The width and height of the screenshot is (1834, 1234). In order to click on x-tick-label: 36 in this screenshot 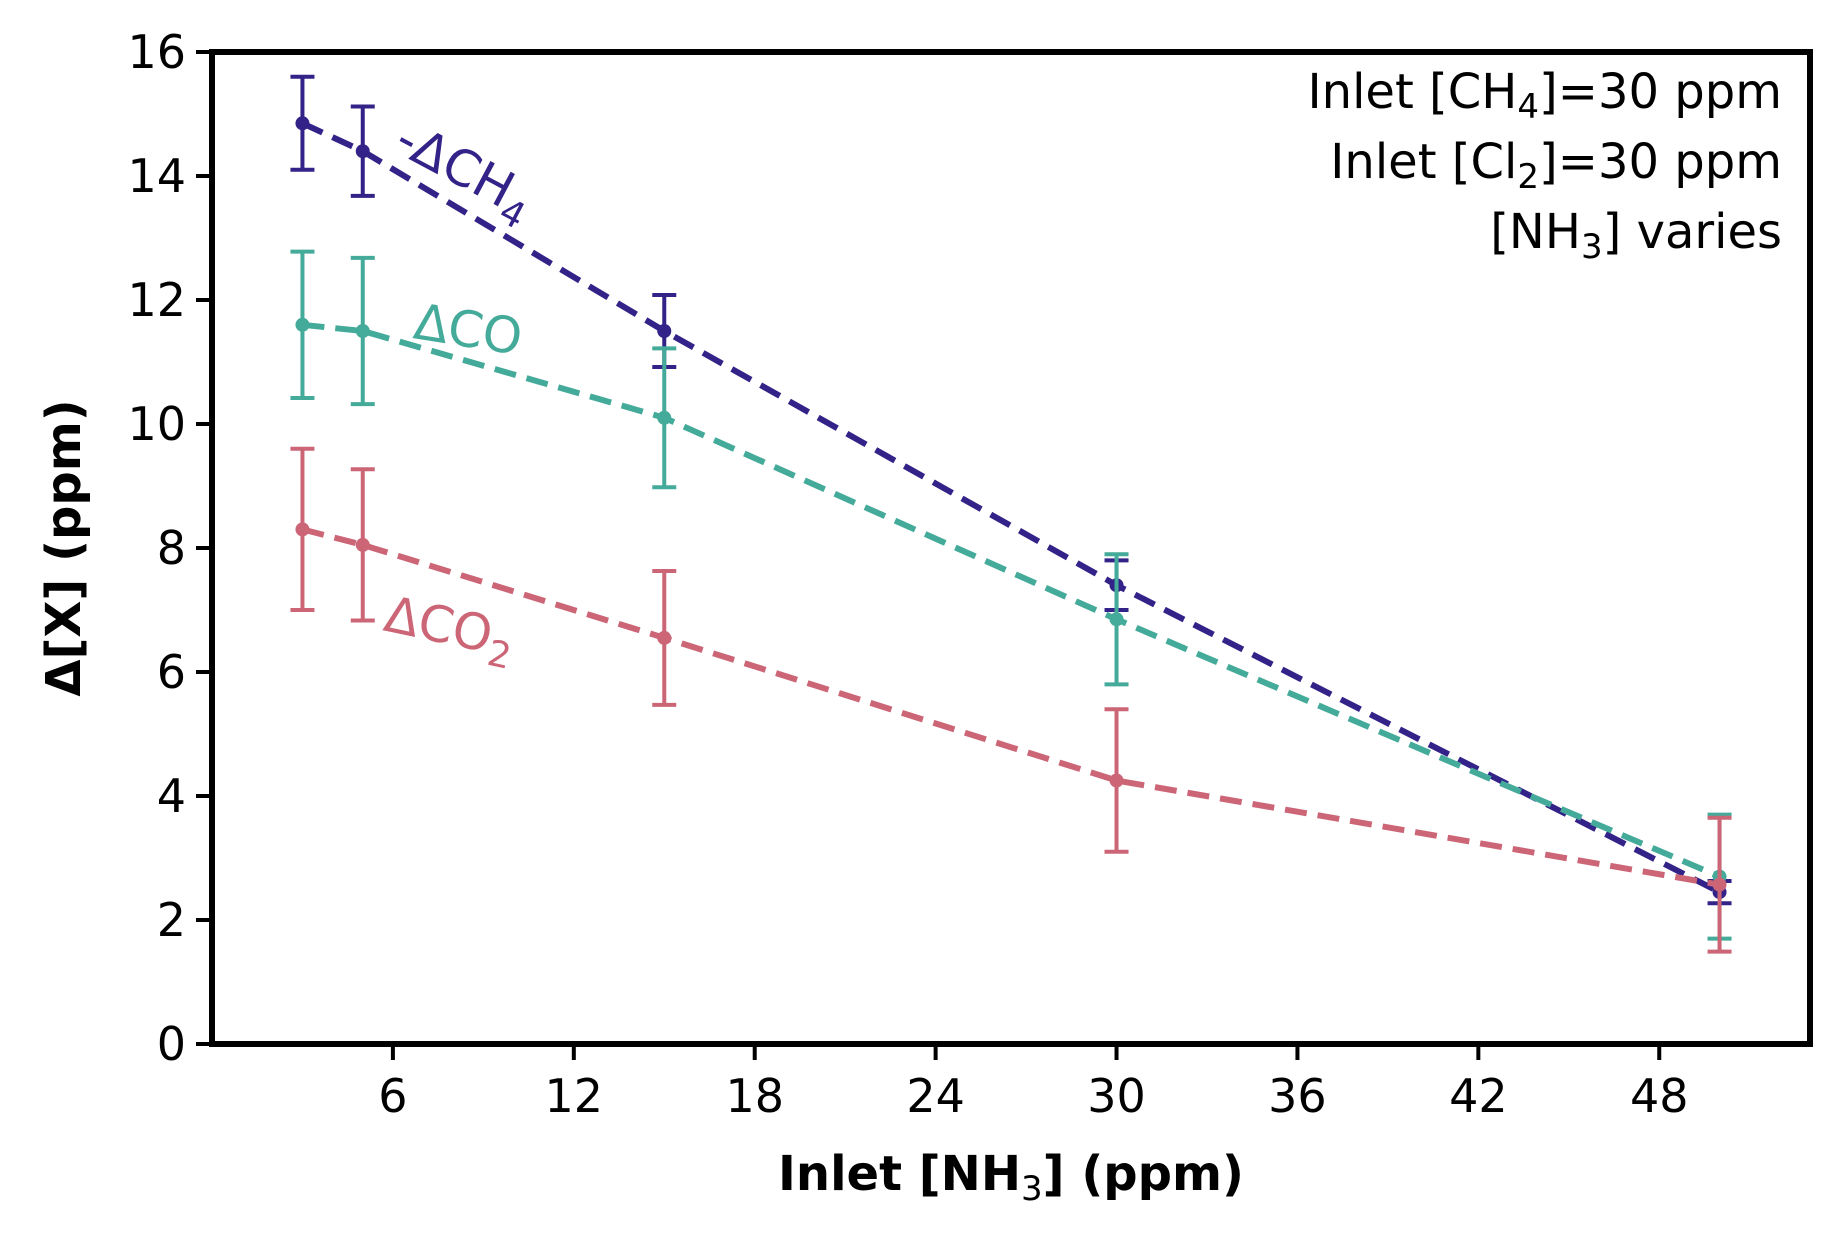, I will do `click(1297, 1096)`.